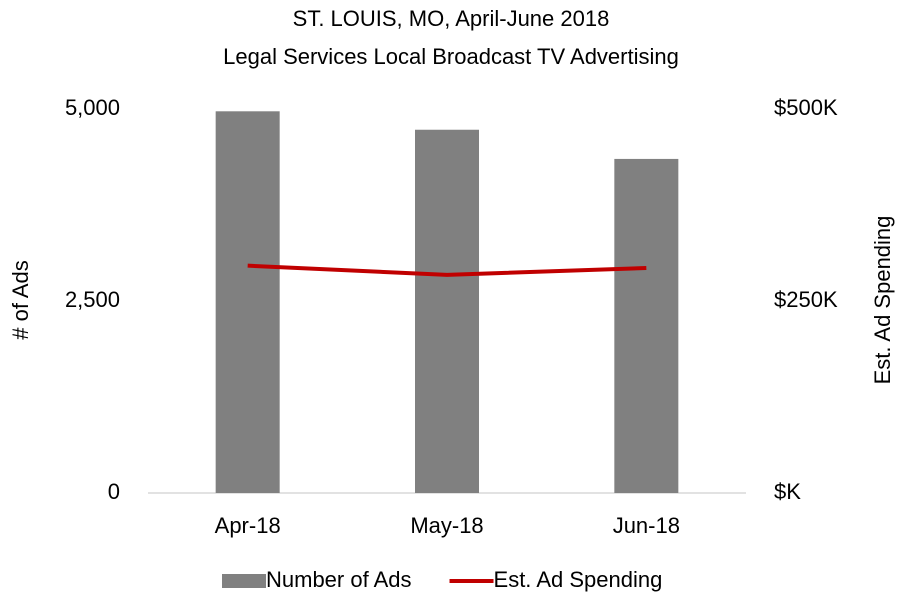 Image resolution: width=902 pixels, height=601 pixels. What do you see at coordinates (339, 579) in the screenshot?
I see `legend-label: Number of Ads` at bounding box center [339, 579].